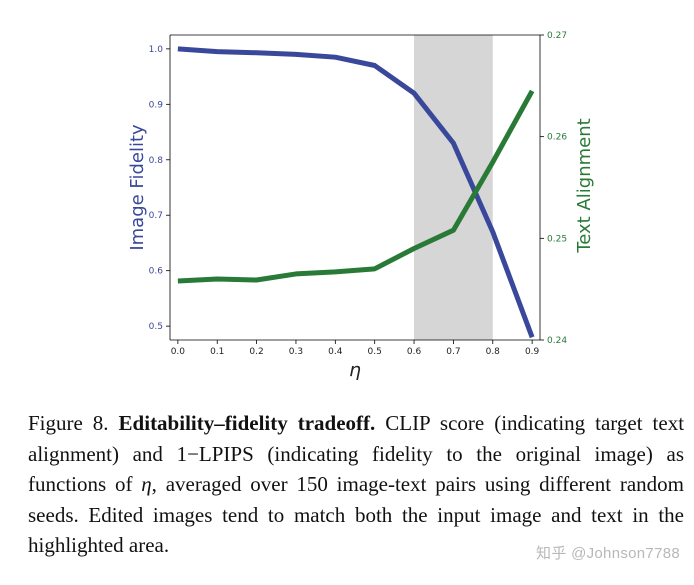 The width and height of the screenshot is (694, 585). What do you see at coordinates (296, 352) in the screenshot?
I see `x-tick-label: 0.3` at bounding box center [296, 352].